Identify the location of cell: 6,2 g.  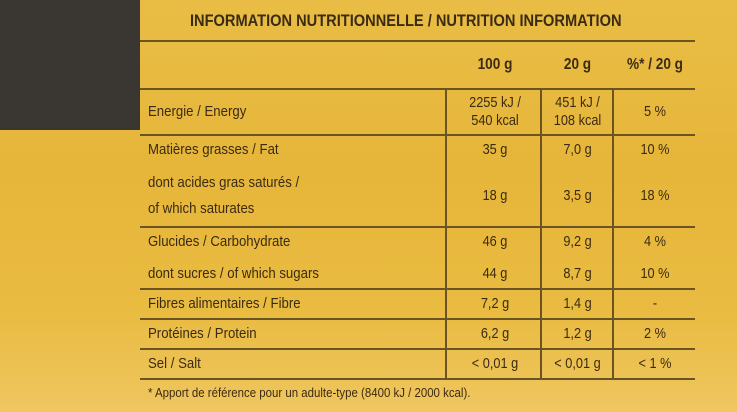
(495, 333).